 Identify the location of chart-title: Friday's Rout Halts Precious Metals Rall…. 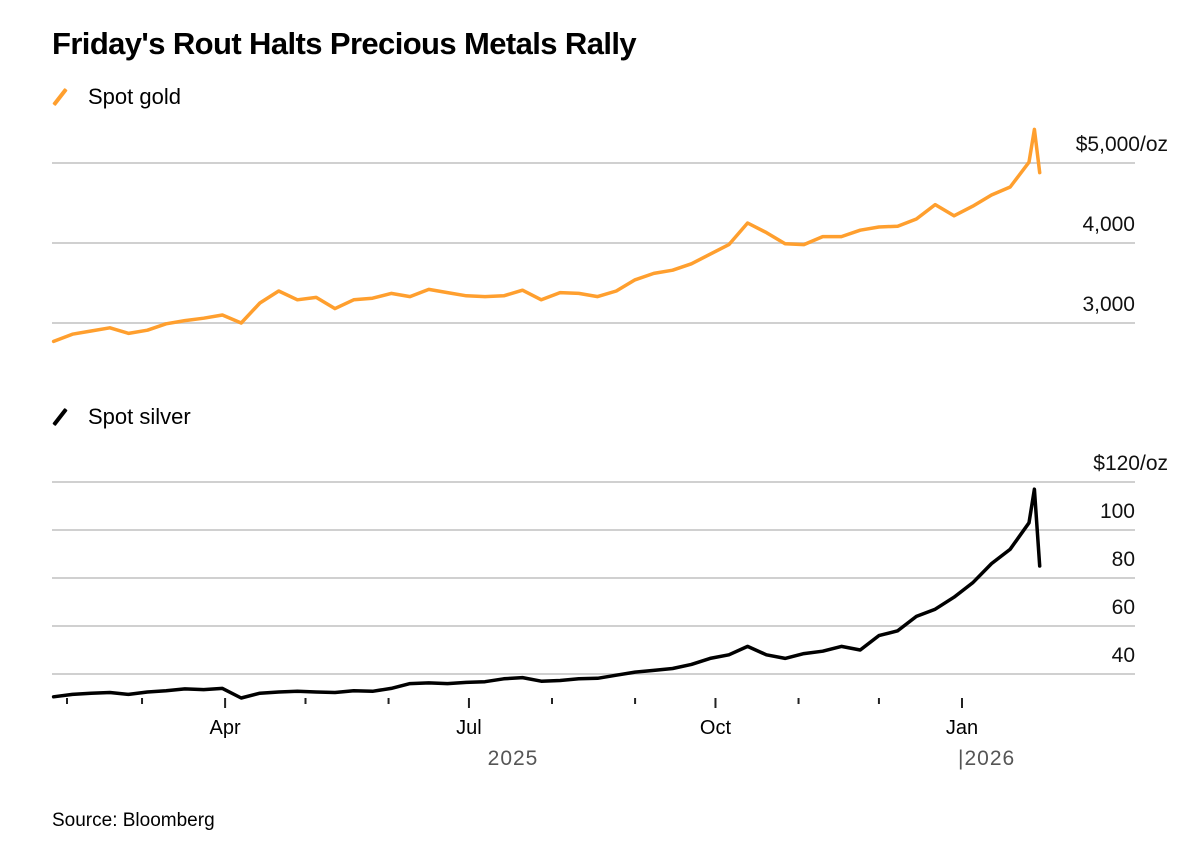
(344, 43).